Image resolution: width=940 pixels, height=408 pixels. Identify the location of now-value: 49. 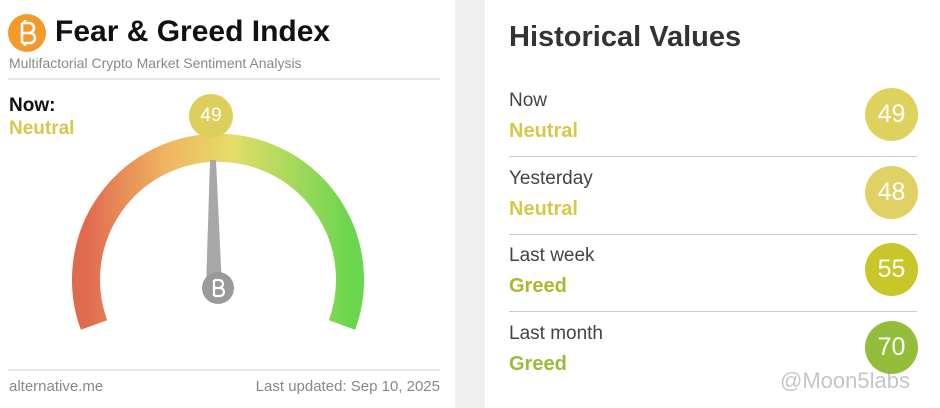
(211, 116).